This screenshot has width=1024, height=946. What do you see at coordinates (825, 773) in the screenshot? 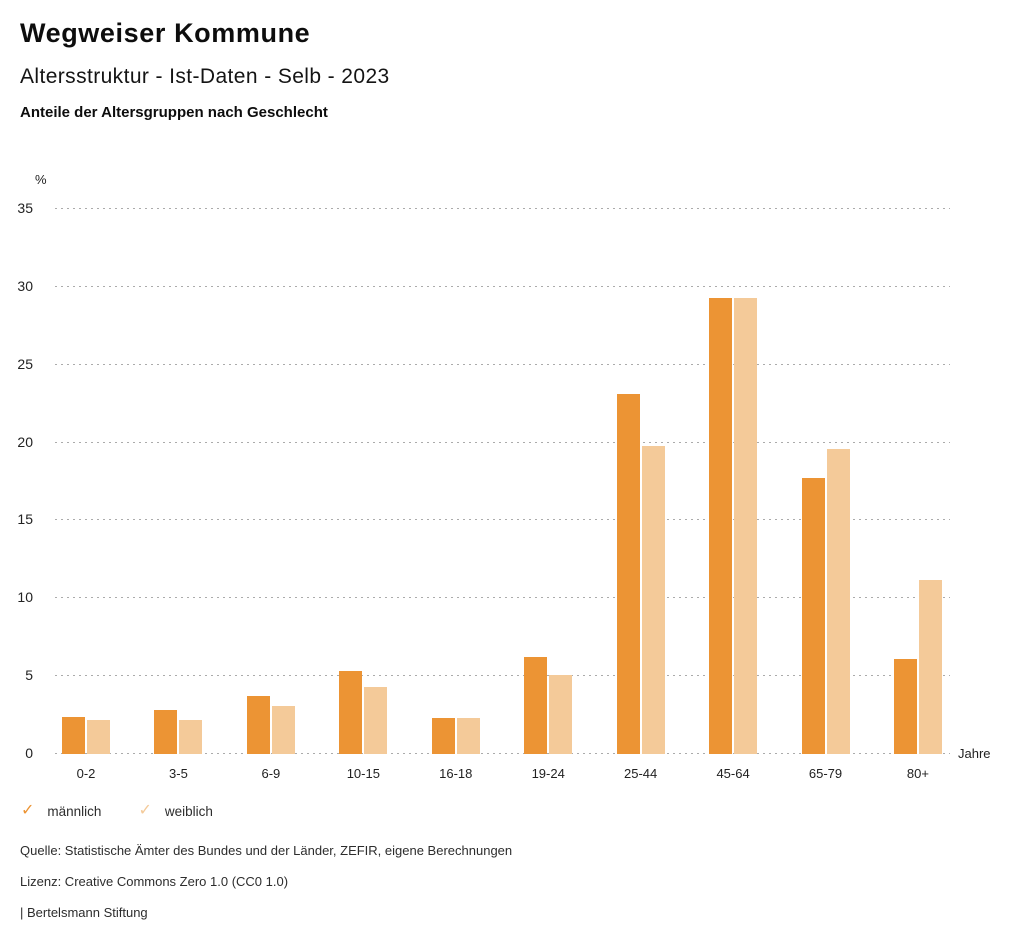
I see `x-tick-label-65-79: 65-79` at bounding box center [825, 773].